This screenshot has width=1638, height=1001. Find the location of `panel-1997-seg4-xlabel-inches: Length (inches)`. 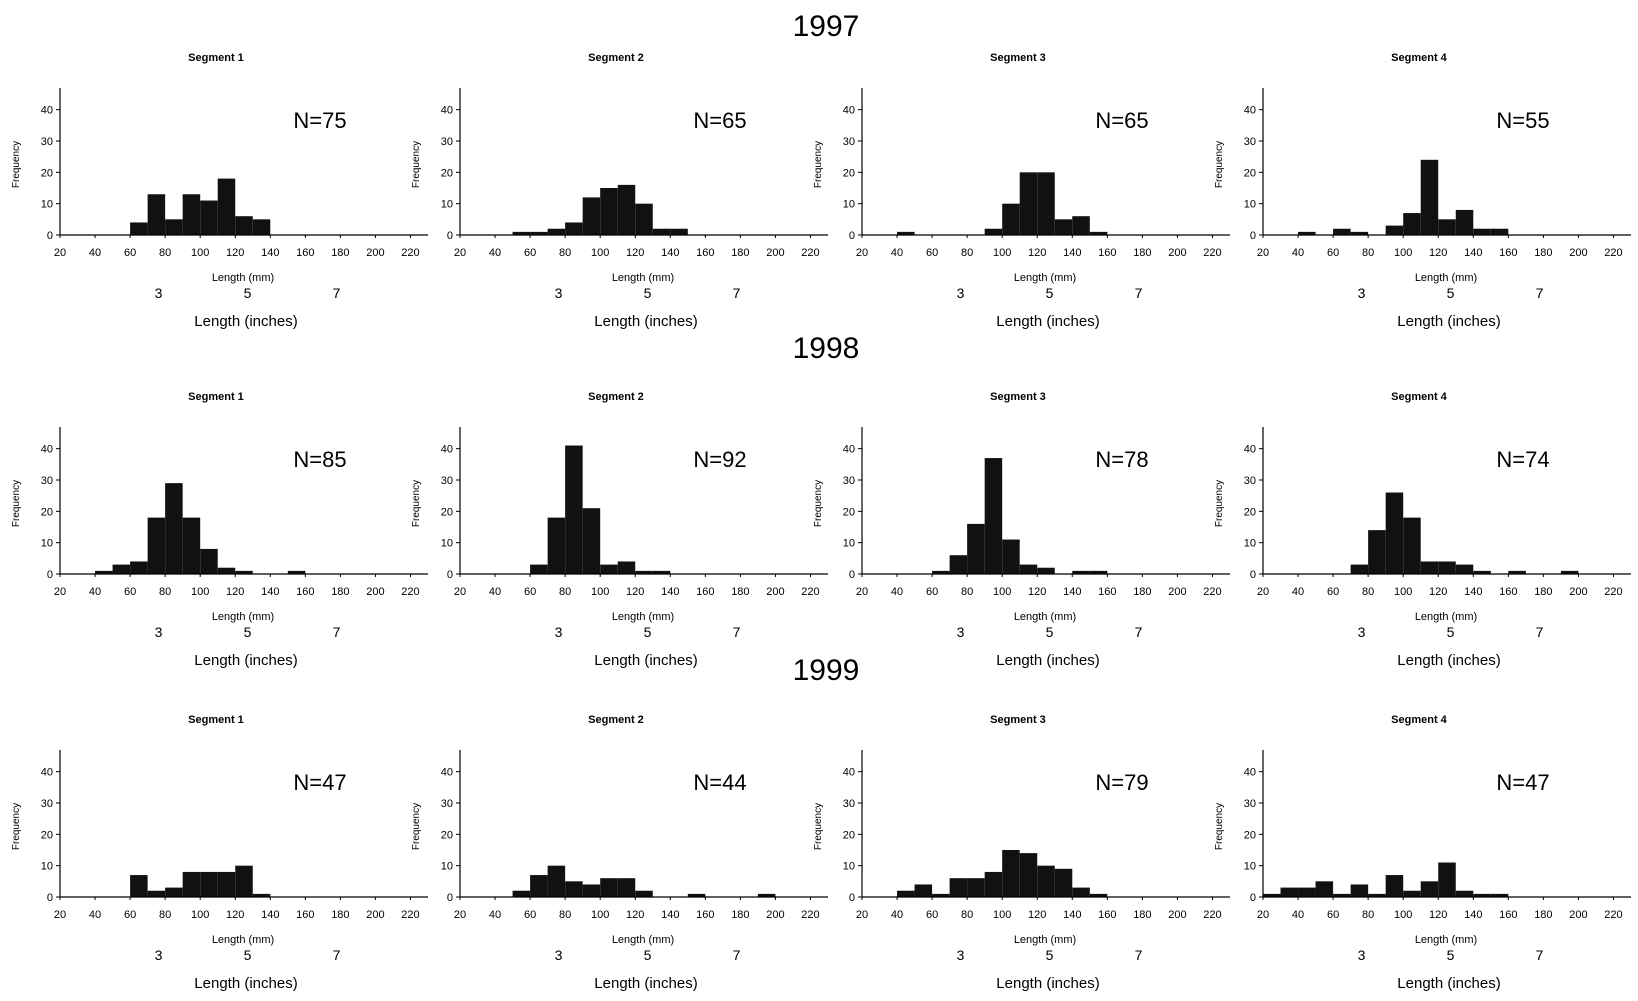

panel-1997-seg4-xlabel-inches: Length (inches) is located at coordinates (1448, 321).